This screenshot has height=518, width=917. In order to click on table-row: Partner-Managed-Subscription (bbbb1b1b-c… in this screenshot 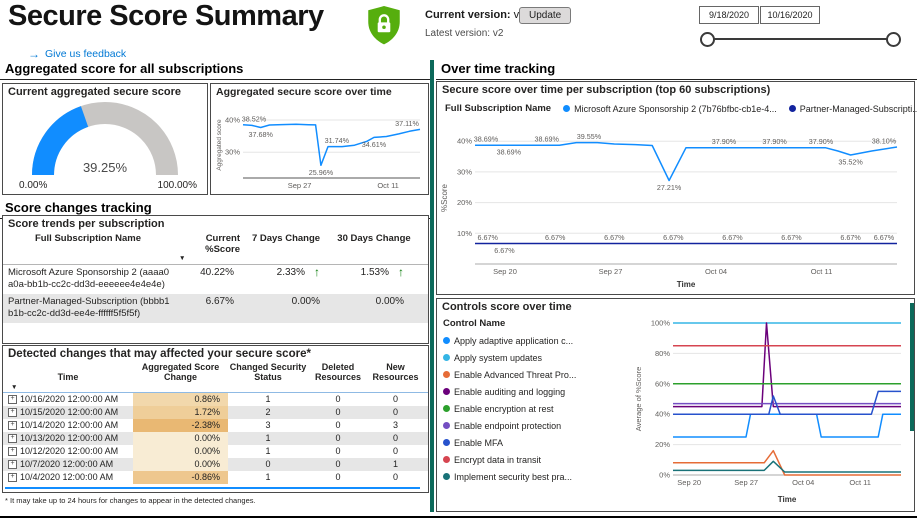, I will do `click(215, 308)`.